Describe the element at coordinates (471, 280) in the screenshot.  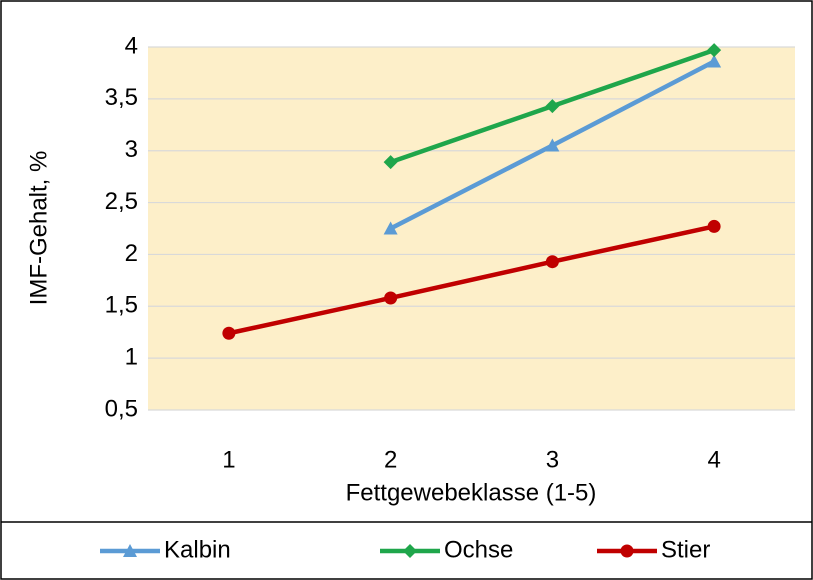
I see `series-line` at that location.